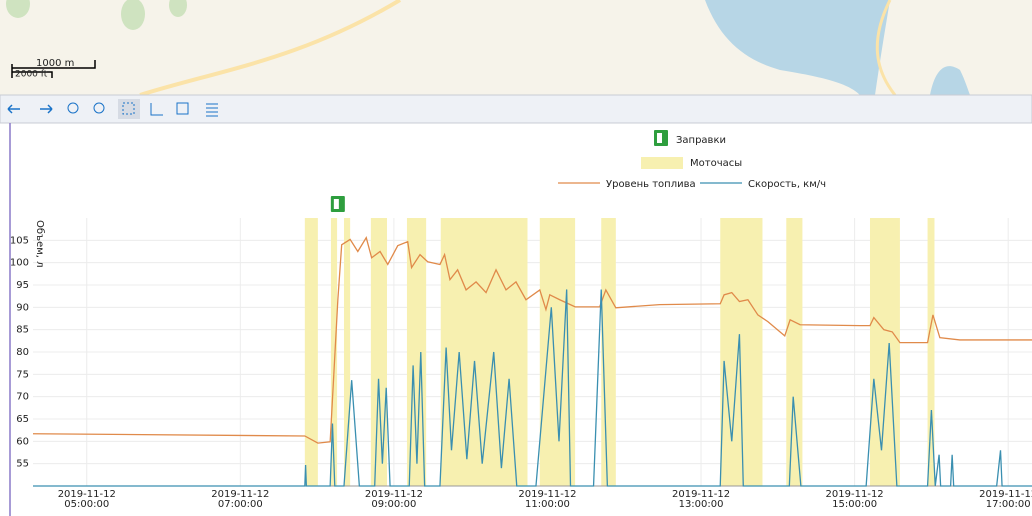  I want to click on scale-ft: 2000 ft, so click(31, 75).